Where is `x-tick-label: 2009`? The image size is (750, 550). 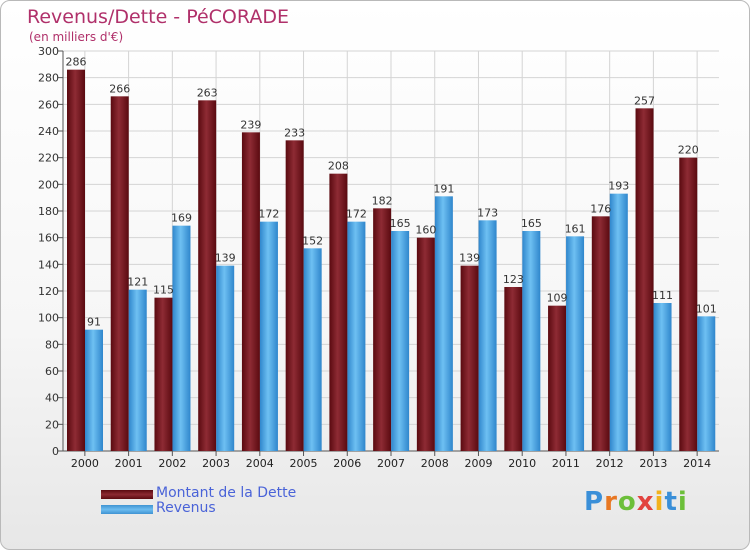
x-tick-label: 2009 is located at coordinates (478, 463).